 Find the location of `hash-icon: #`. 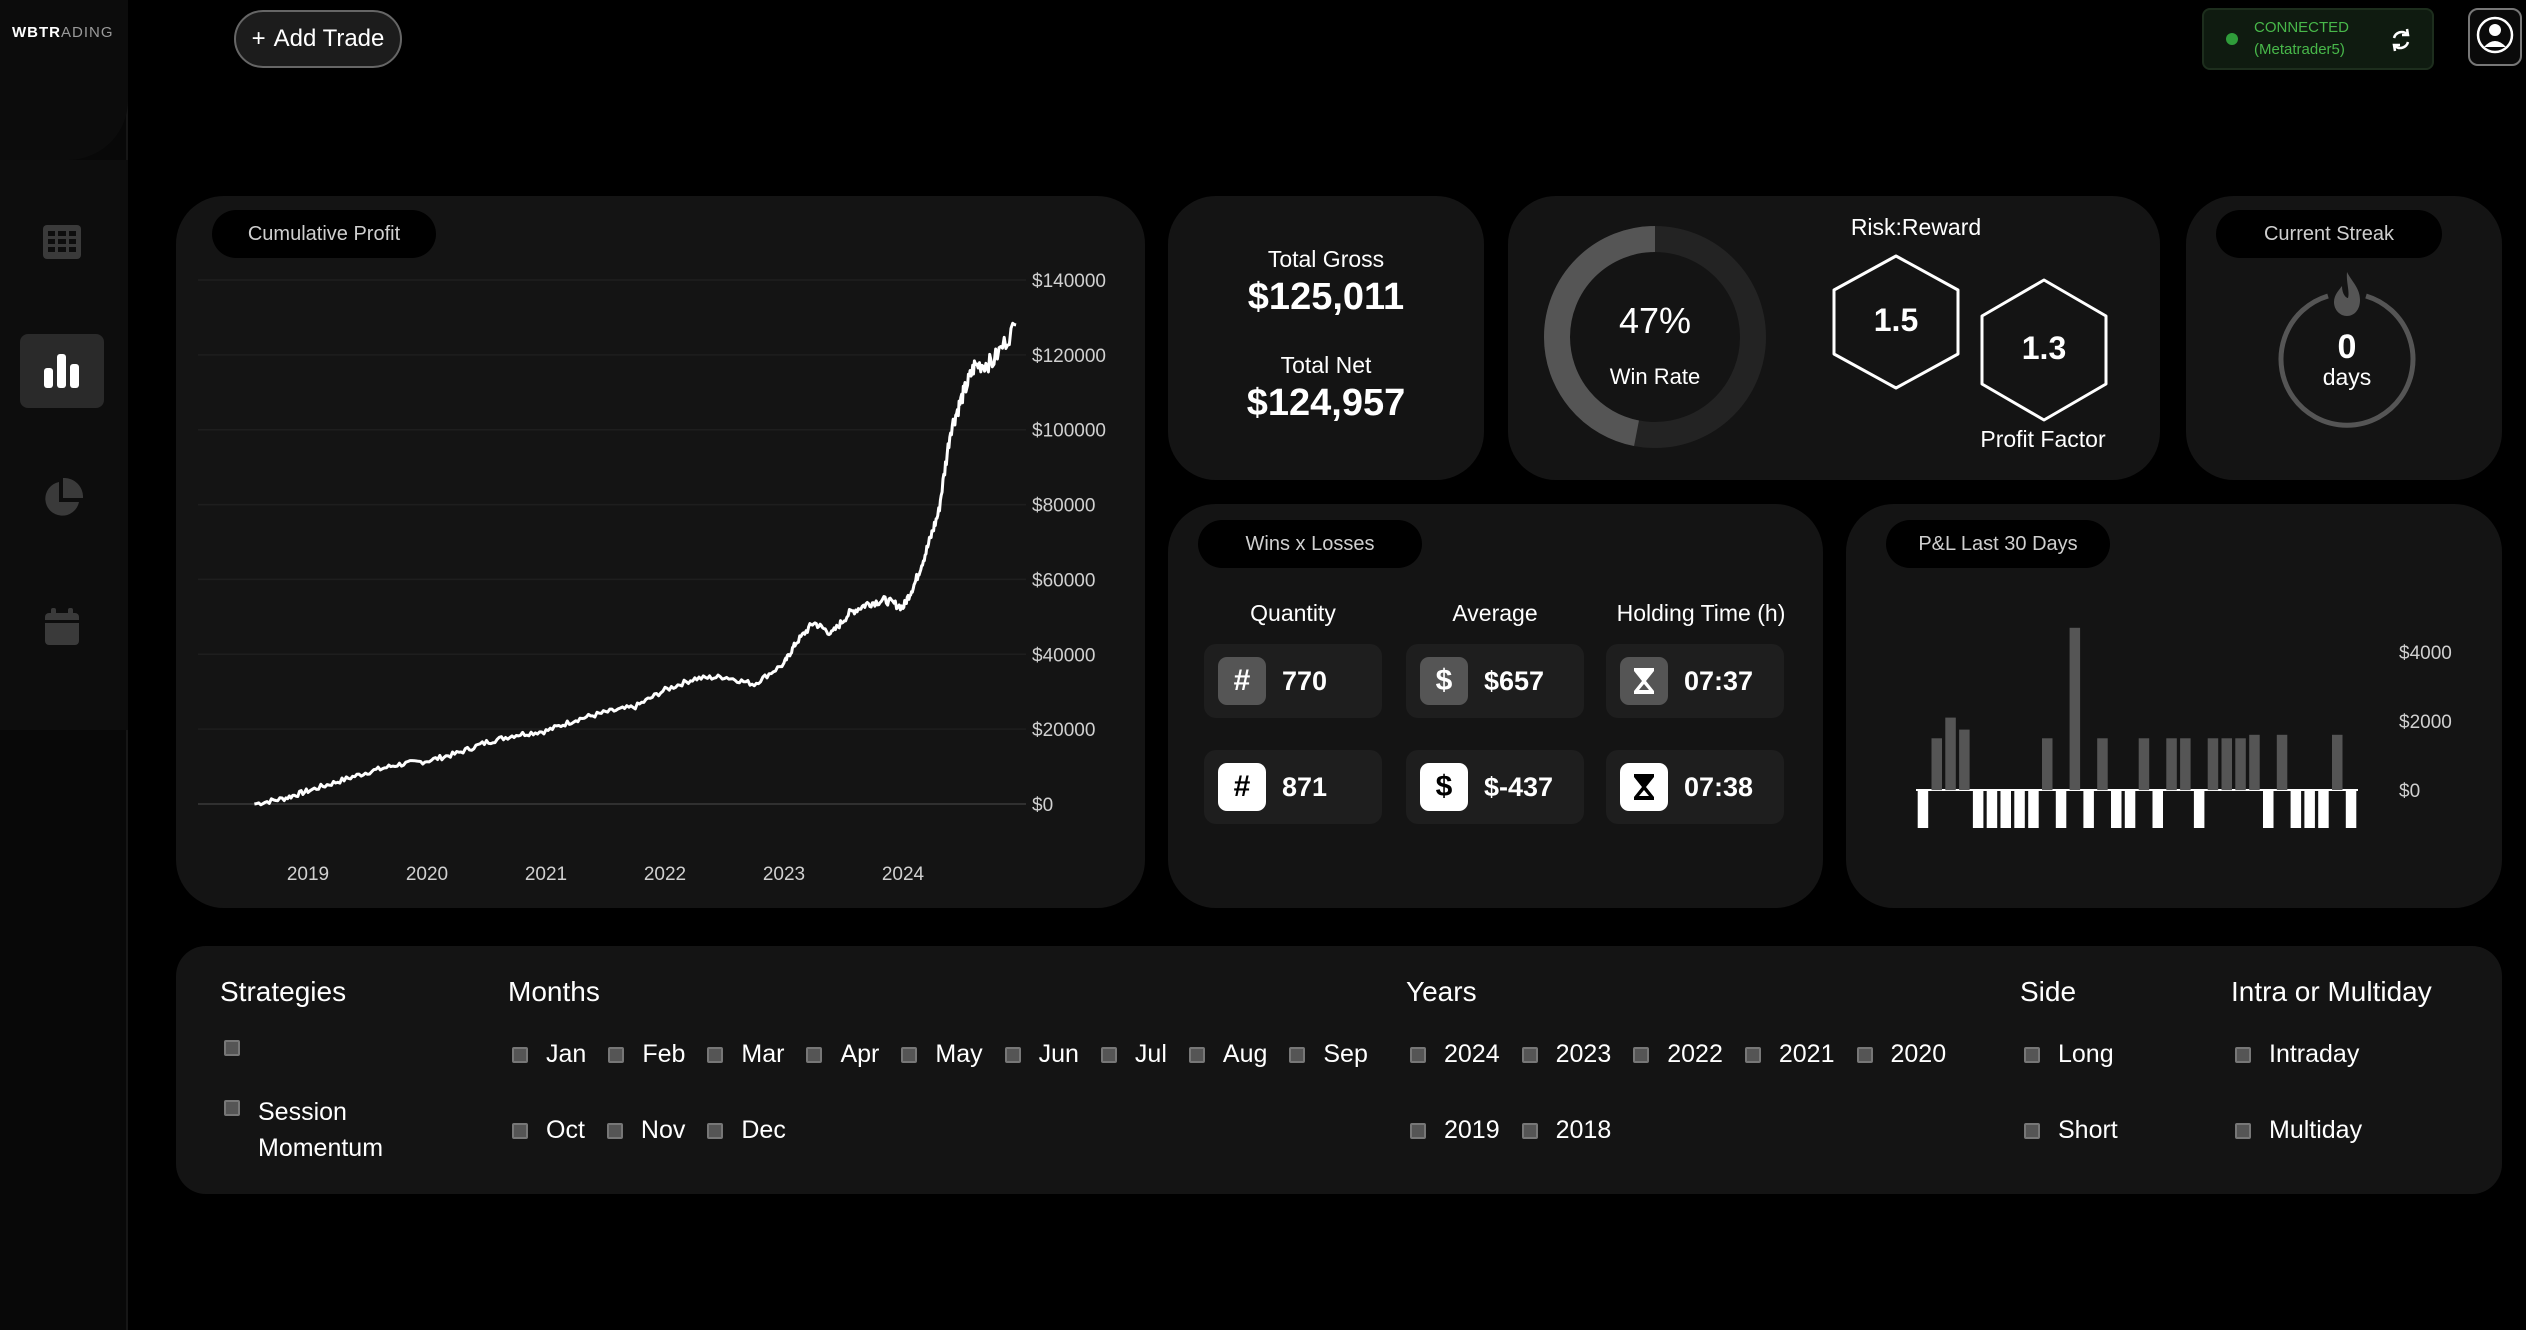

hash-icon: # is located at coordinates (1242, 681).